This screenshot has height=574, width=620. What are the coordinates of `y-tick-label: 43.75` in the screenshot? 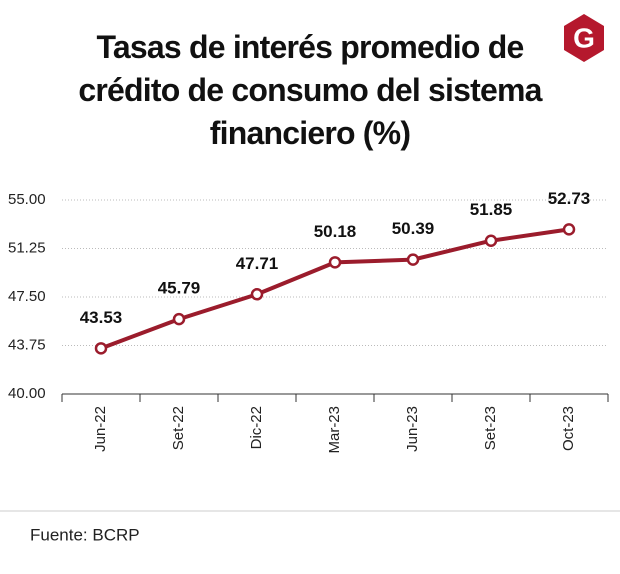 It's located at (27, 344).